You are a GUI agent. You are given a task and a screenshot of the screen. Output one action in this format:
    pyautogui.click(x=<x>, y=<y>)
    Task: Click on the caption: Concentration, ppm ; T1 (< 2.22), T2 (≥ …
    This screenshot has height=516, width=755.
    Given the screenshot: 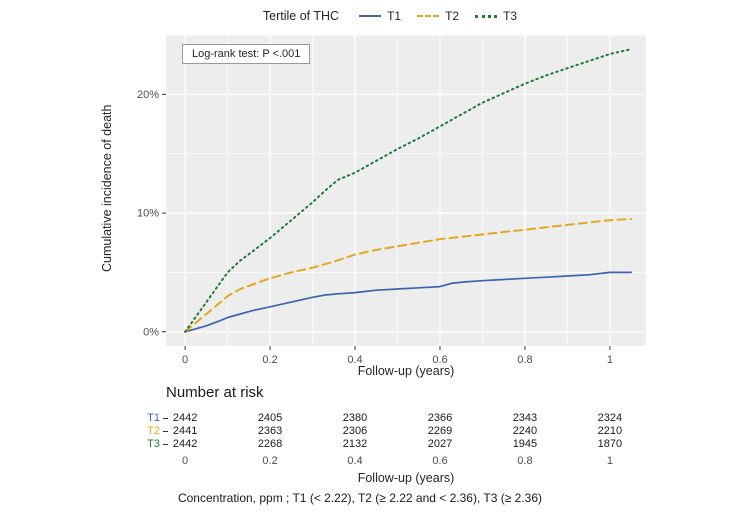 What is the action you would take?
    pyautogui.click(x=360, y=498)
    